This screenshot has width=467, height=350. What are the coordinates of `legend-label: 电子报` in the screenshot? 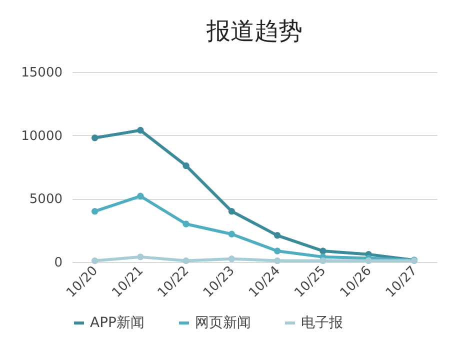 It's located at (322, 323).